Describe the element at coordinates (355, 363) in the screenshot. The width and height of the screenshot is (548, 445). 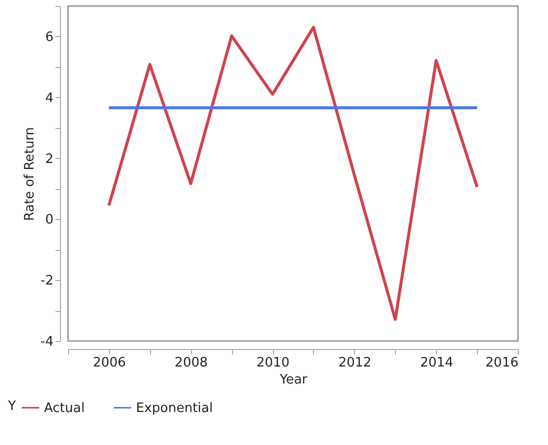
I see `x-tick-label: 2012` at that location.